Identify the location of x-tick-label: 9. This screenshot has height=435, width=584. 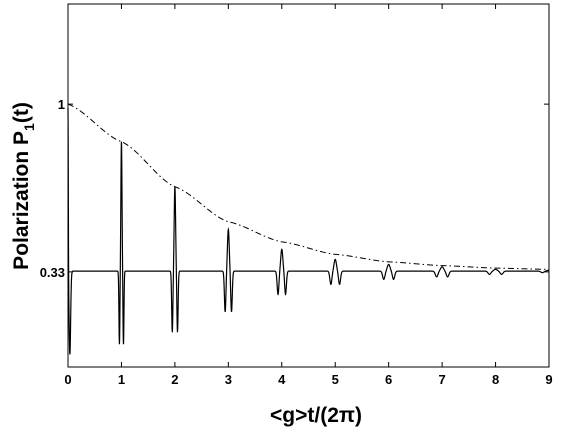
(548, 379).